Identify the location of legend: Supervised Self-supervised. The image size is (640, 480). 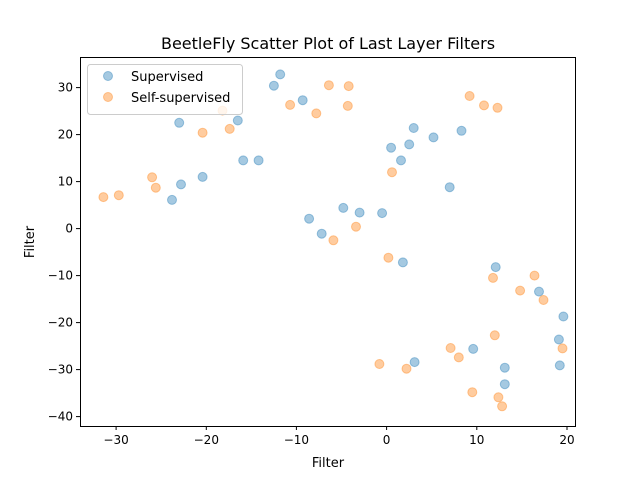
(165, 89).